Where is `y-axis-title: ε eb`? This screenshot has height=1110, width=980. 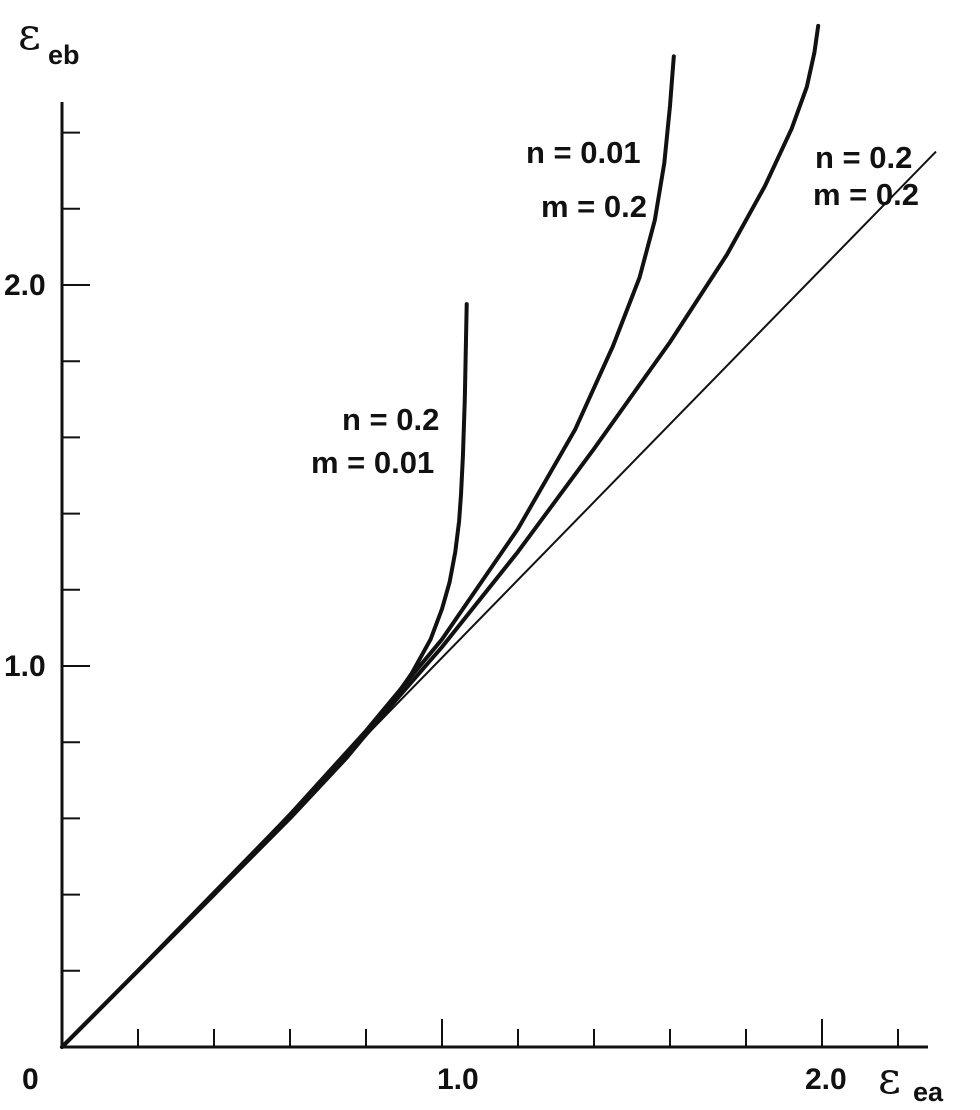
y-axis-title: ε eb is located at coordinates (49, 39).